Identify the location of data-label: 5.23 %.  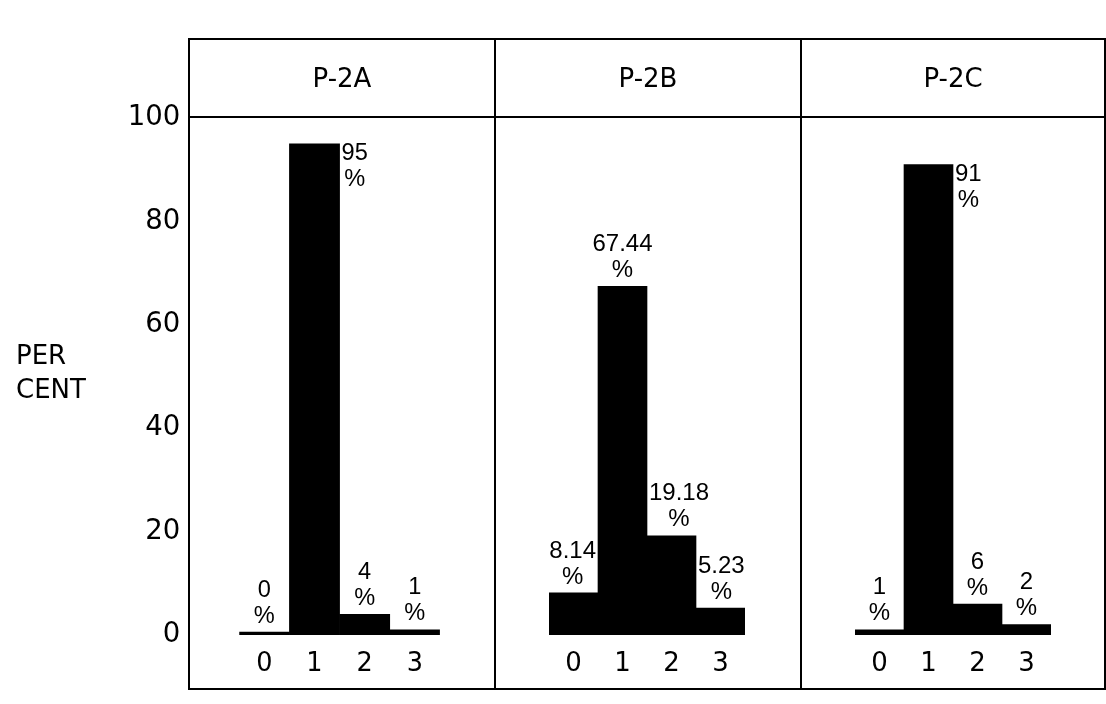
(721, 577).